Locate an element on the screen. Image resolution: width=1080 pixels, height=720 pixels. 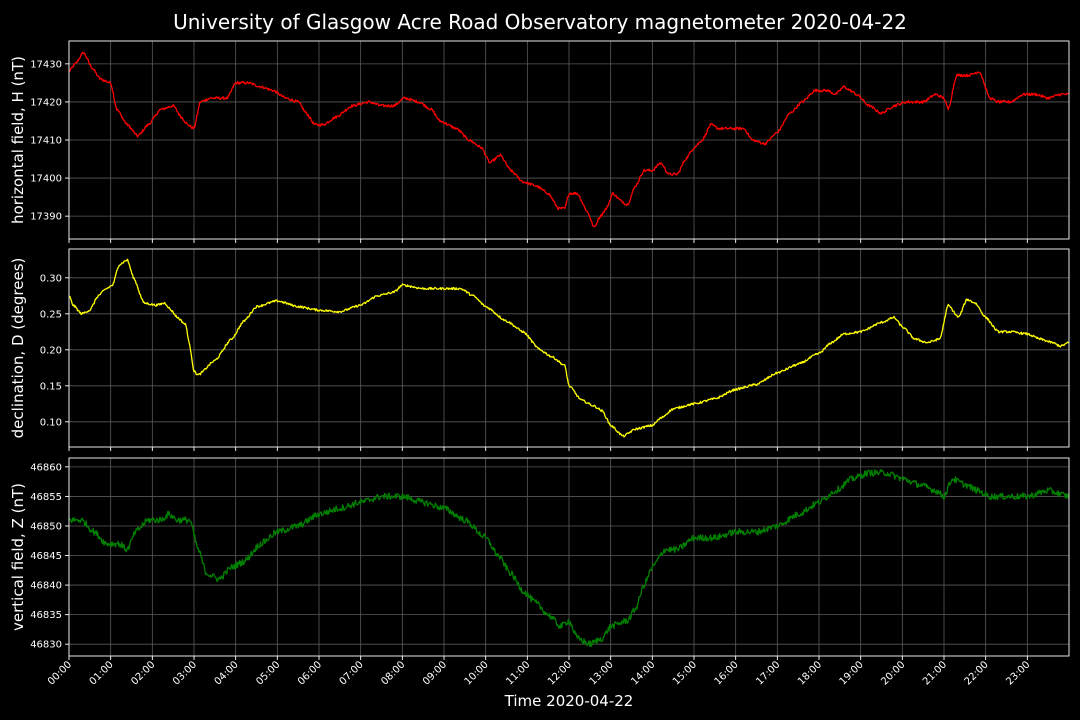
y-tick-label: 17430 is located at coordinates (46, 64).